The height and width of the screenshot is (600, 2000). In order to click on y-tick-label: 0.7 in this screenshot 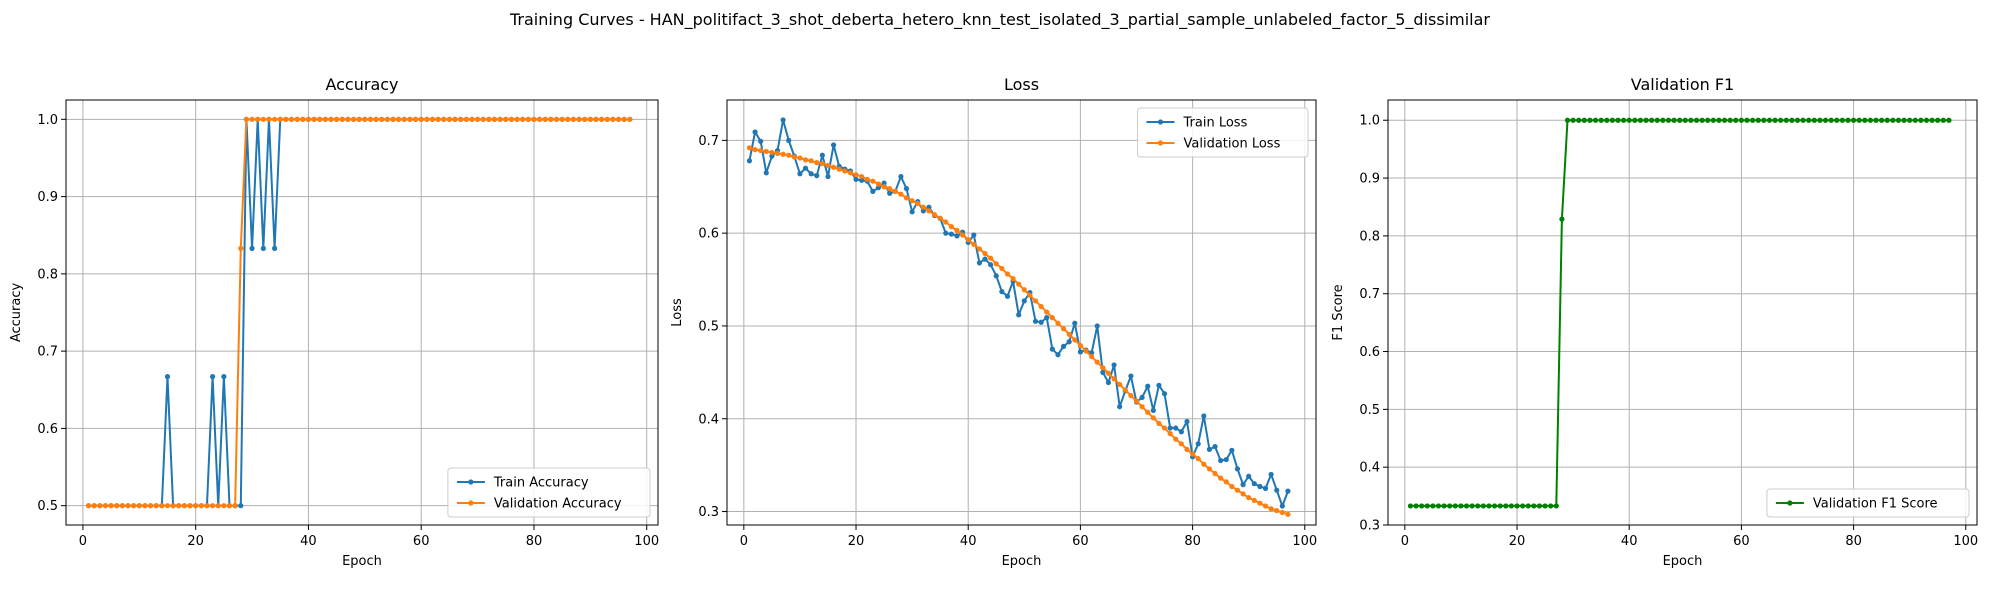, I will do `click(47, 352)`.